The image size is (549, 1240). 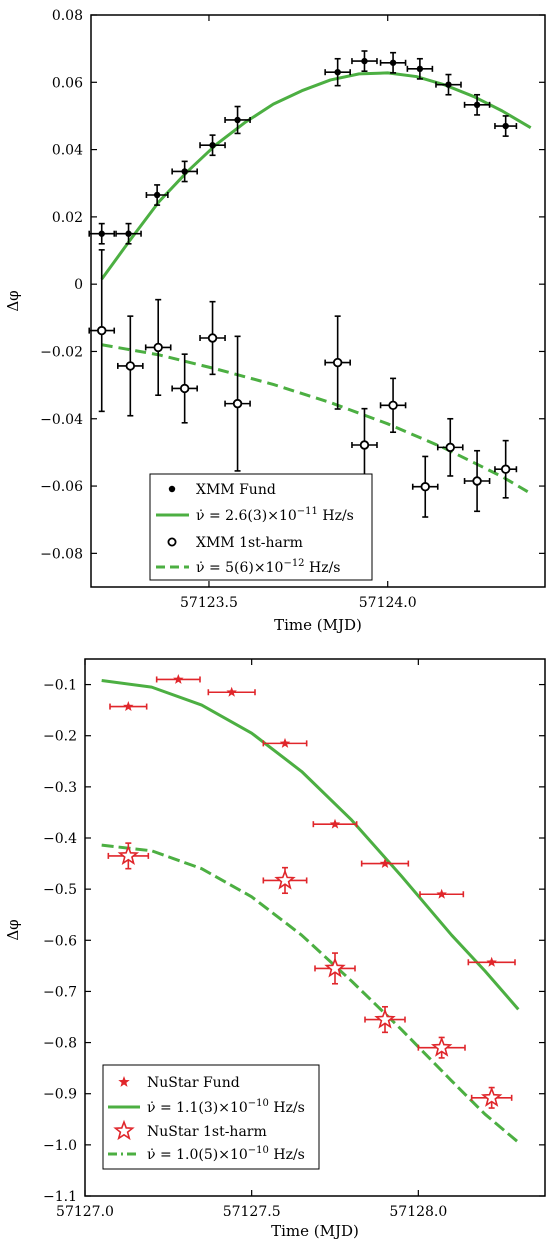 What do you see at coordinates (193, 1083) in the screenshot?
I see `legend-nustar-fund: NuStar Fund` at bounding box center [193, 1083].